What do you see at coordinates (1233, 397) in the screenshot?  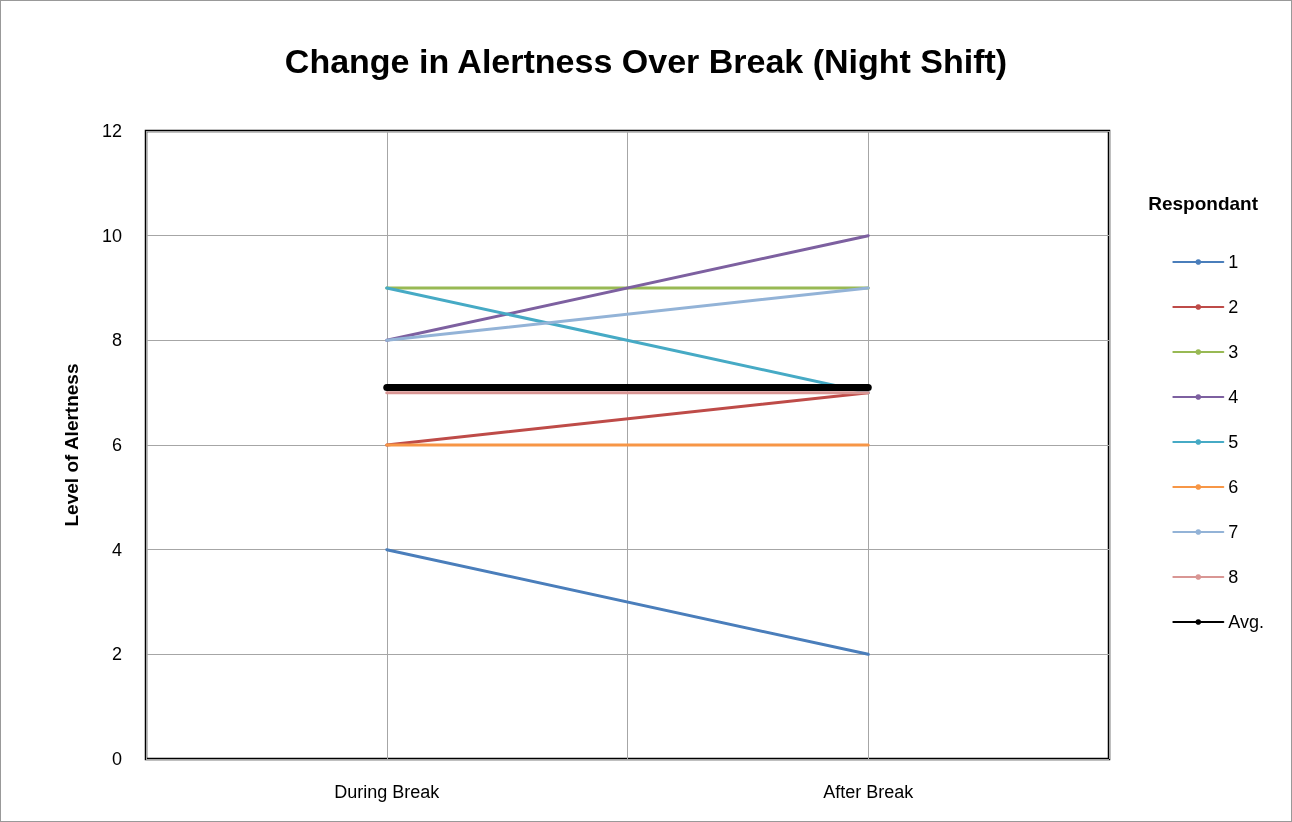 I see `legend-label: 4` at bounding box center [1233, 397].